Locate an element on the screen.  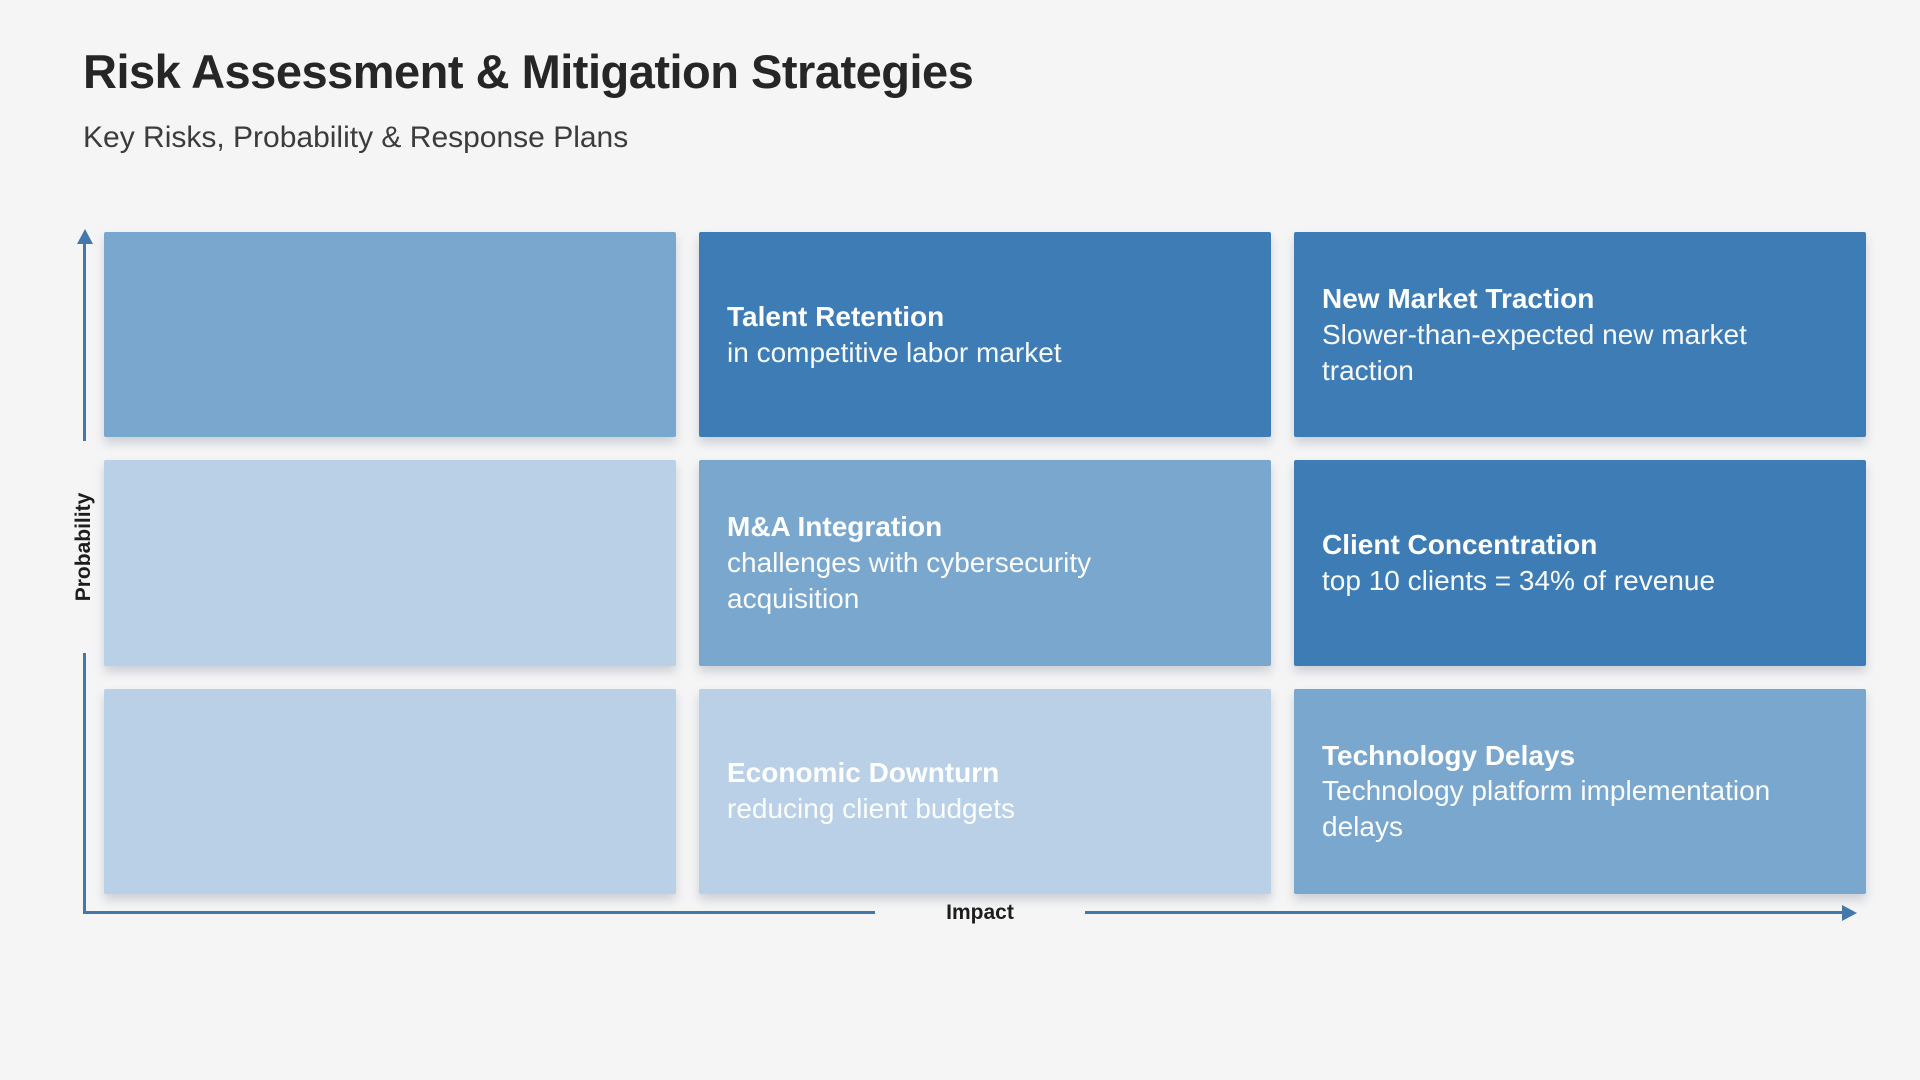
risk-cell-r3c1 is located at coordinates (390, 791).